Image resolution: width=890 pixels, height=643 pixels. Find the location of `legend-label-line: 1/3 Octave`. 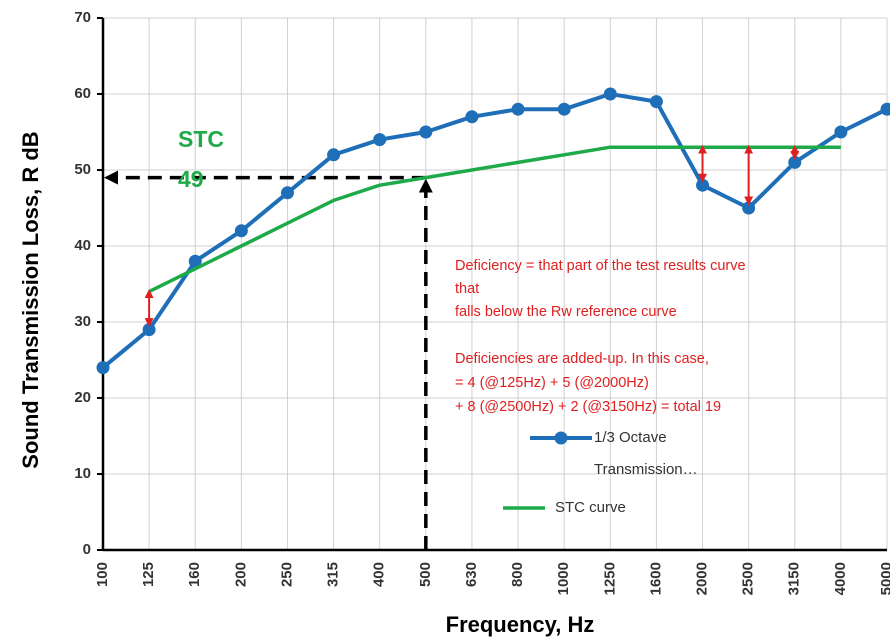

legend-label-line: 1/3 Octave is located at coordinates (630, 437).